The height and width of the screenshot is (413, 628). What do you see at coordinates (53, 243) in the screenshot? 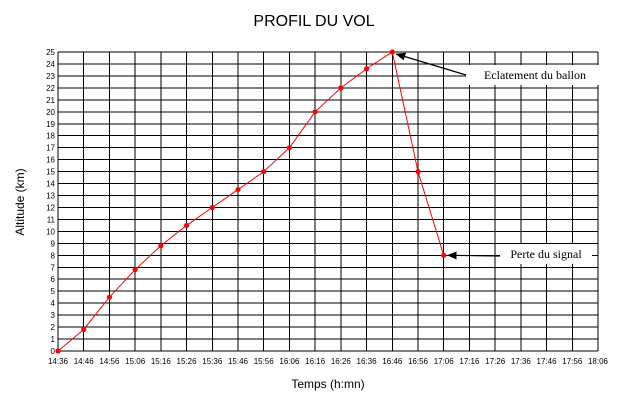
I see `y-tick-label: 9` at bounding box center [53, 243].